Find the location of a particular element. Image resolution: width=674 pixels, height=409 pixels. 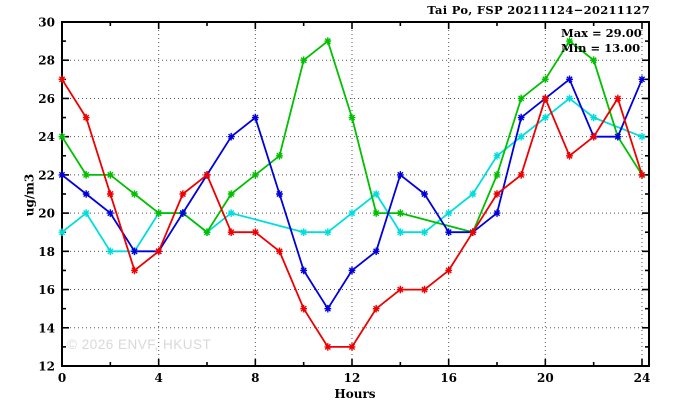

y-tick-label: 24 is located at coordinates (46, 137).